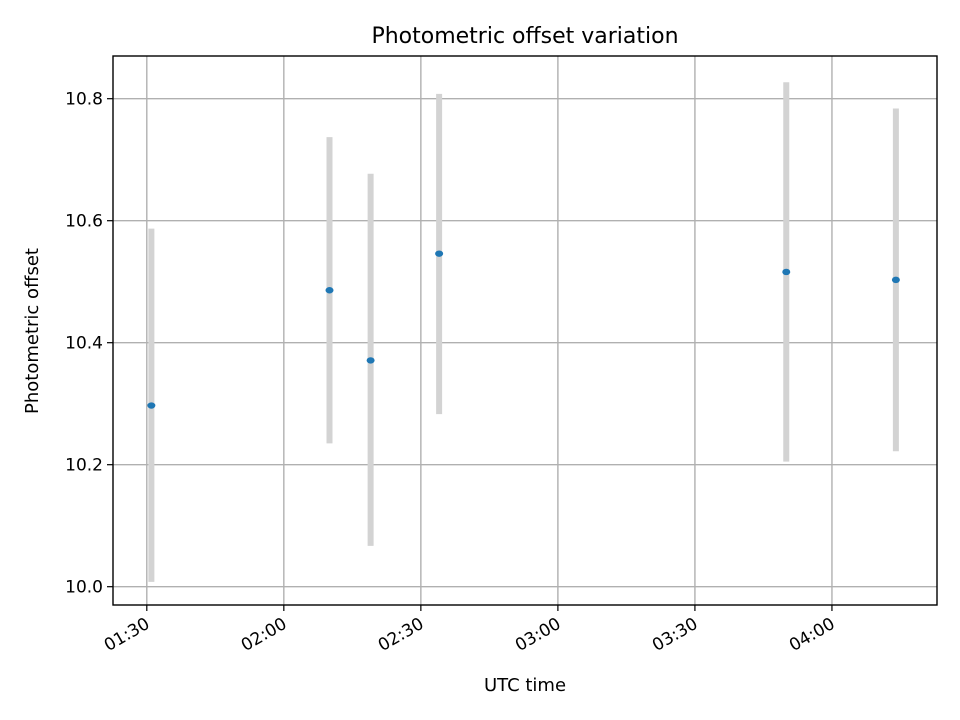 Image resolution: width=960 pixels, height=720 pixels. What do you see at coordinates (524, 36) in the screenshot?
I see `chart-title: Photometric offset variation` at bounding box center [524, 36].